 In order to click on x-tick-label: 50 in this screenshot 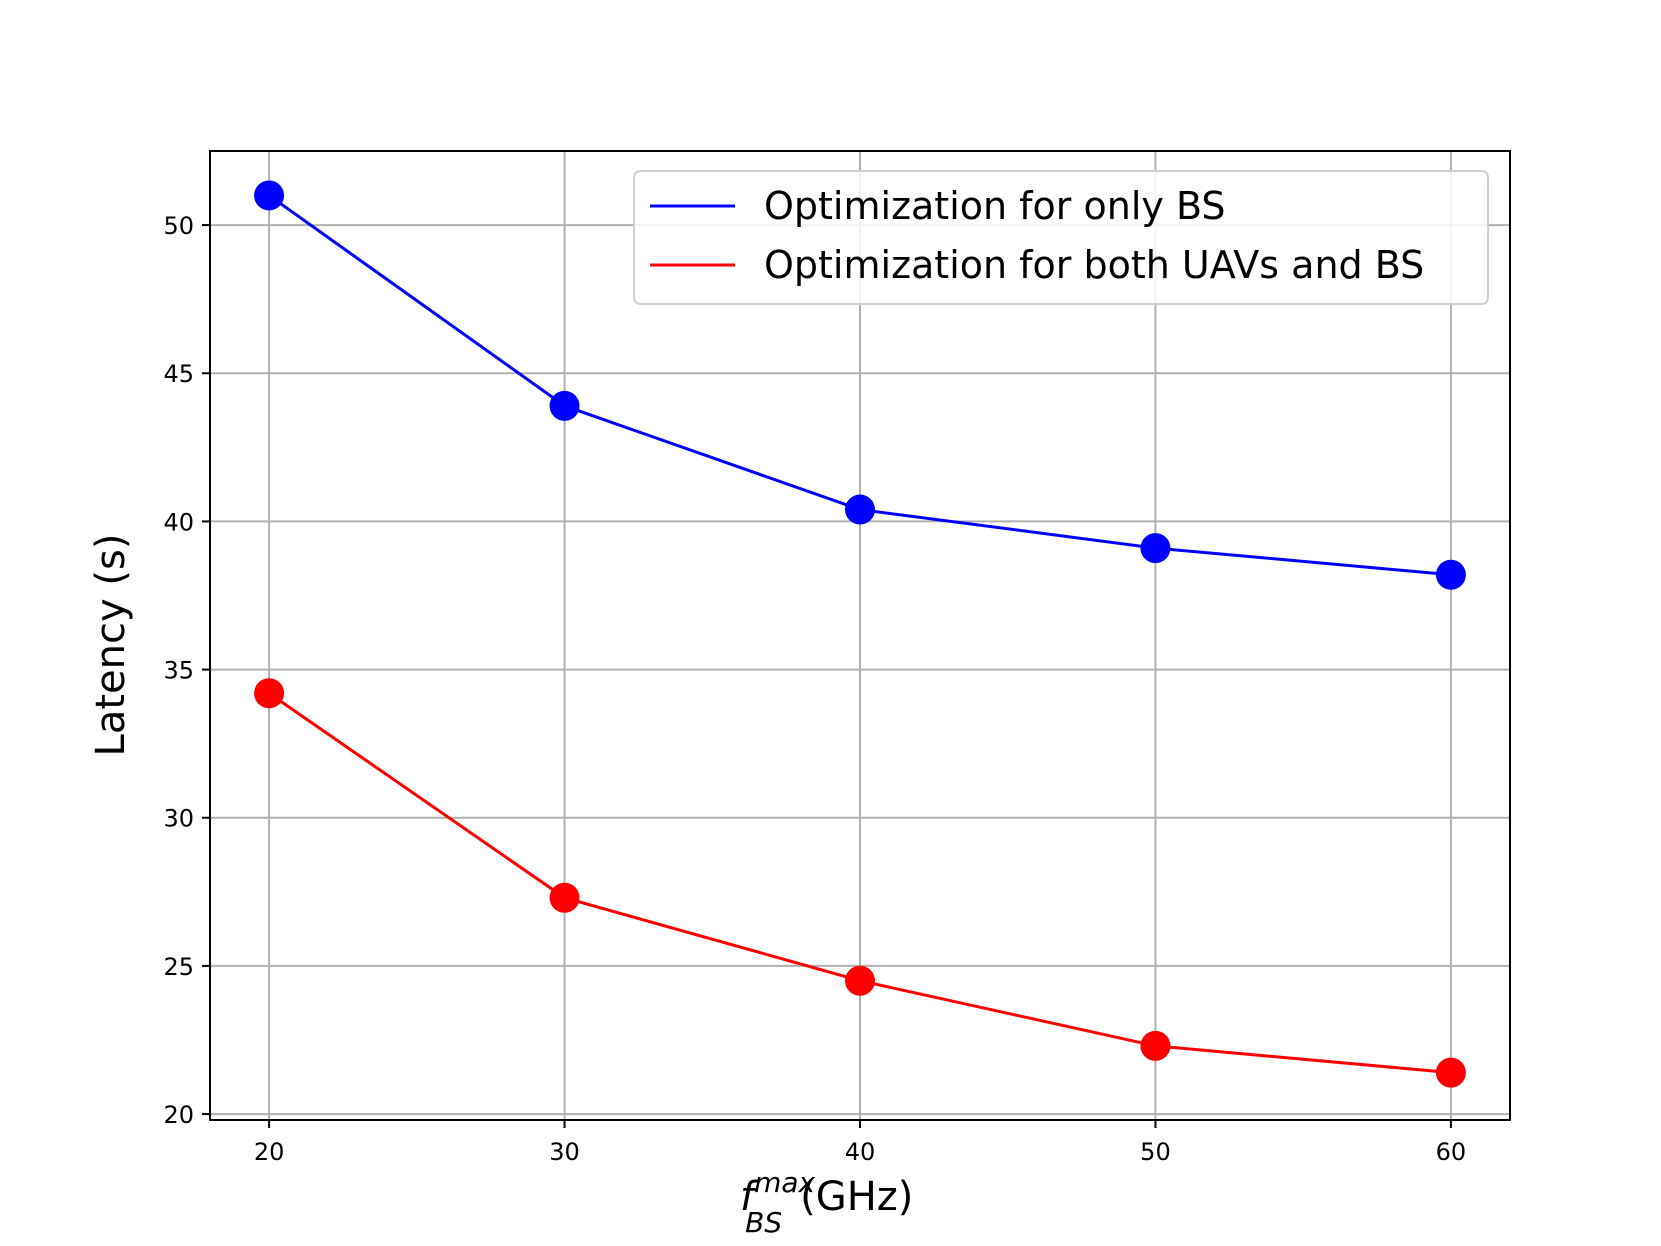, I will do `click(1155, 1152)`.